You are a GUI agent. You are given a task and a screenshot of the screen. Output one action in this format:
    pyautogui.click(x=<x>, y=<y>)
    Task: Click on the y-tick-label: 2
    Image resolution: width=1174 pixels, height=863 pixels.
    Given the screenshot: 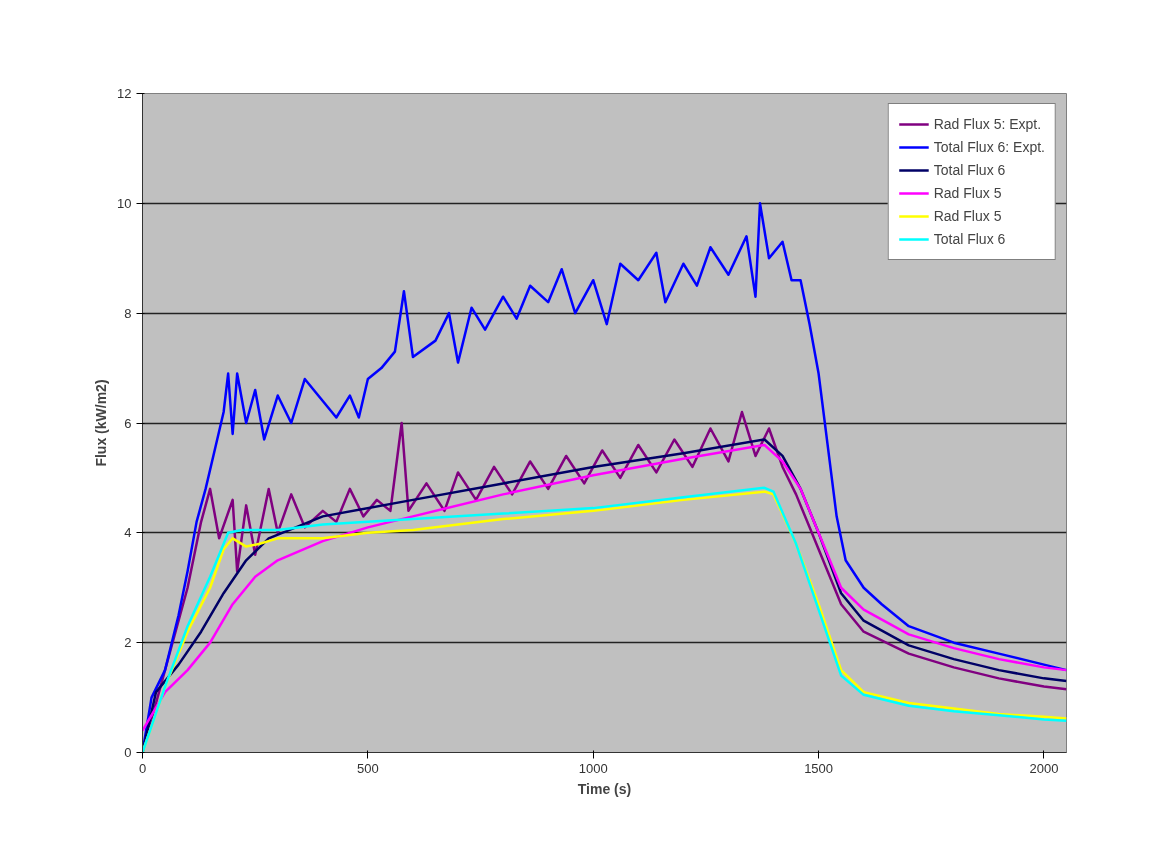 What is the action you would take?
    pyautogui.click(x=128, y=643)
    